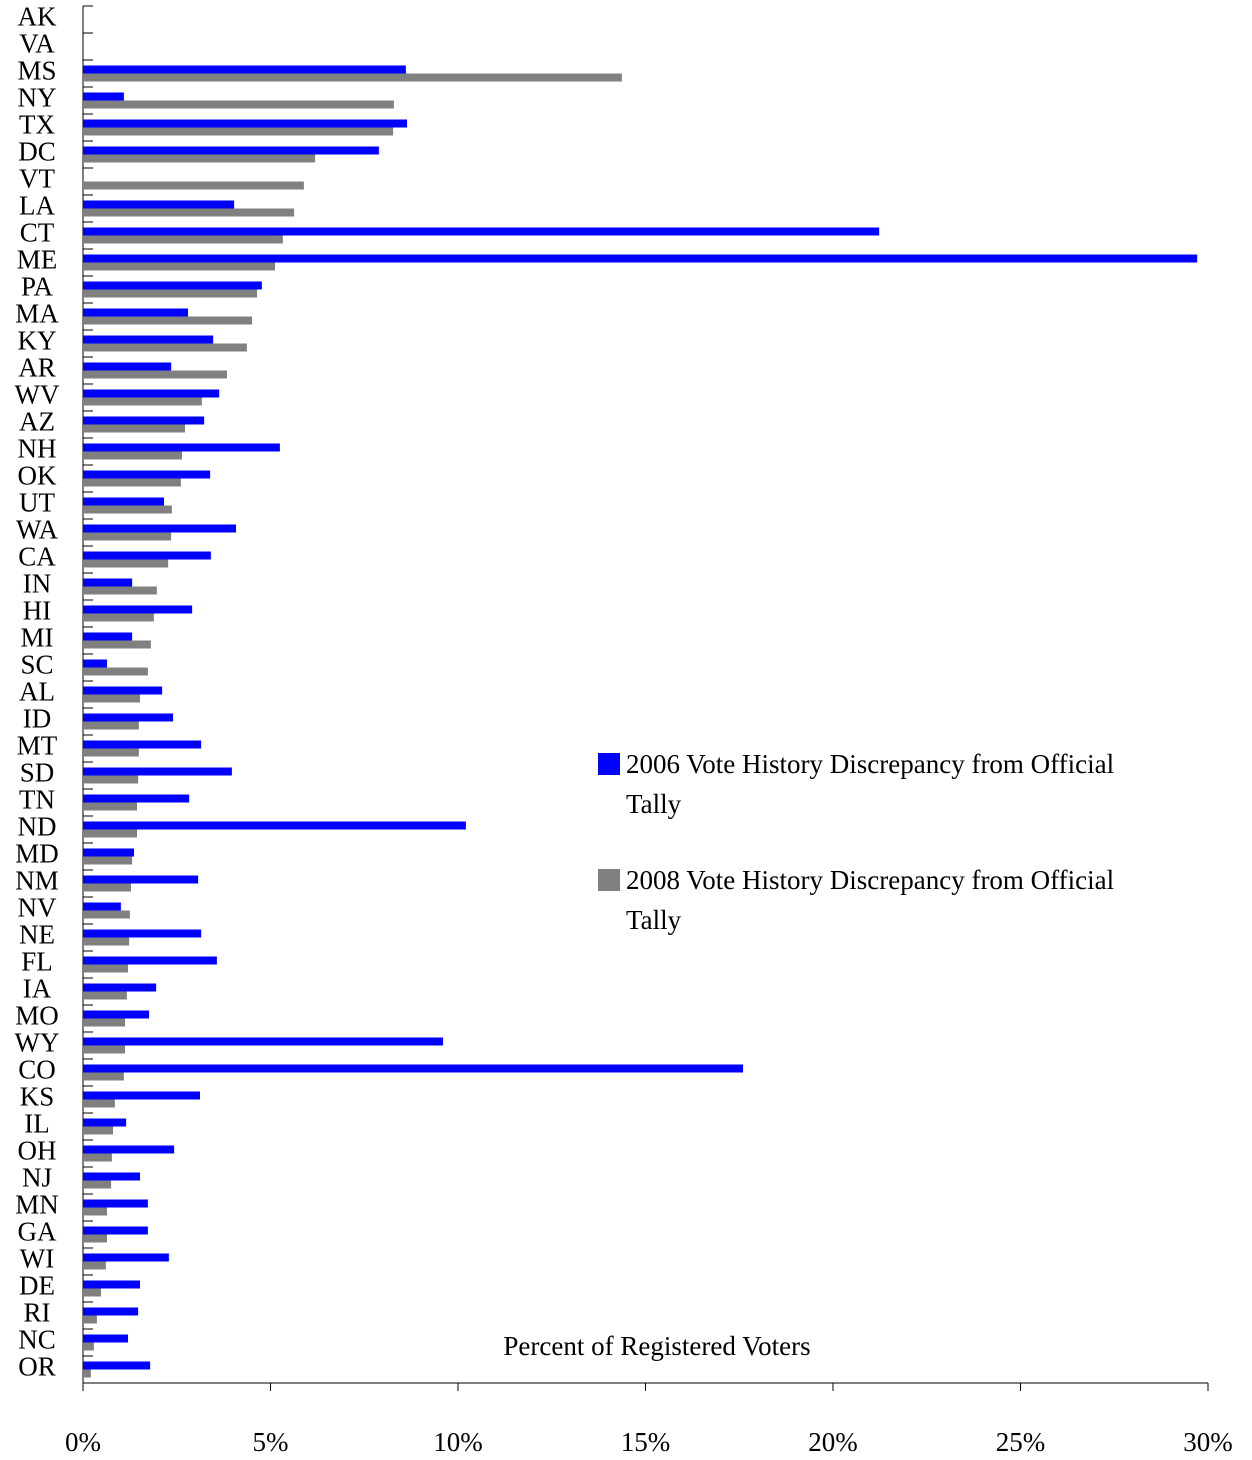 This screenshot has width=1252, height=1460. I want to click on x-tick-label: 20%, so click(833, 1442).